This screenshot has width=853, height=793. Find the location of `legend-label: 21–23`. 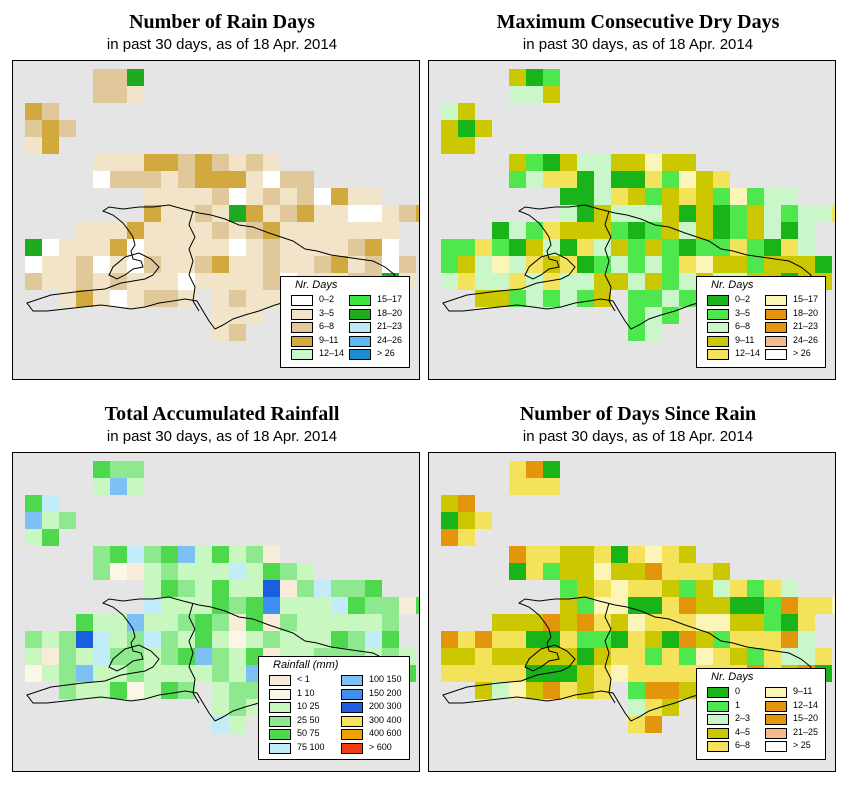

legend-label: 21–23 is located at coordinates (806, 326).